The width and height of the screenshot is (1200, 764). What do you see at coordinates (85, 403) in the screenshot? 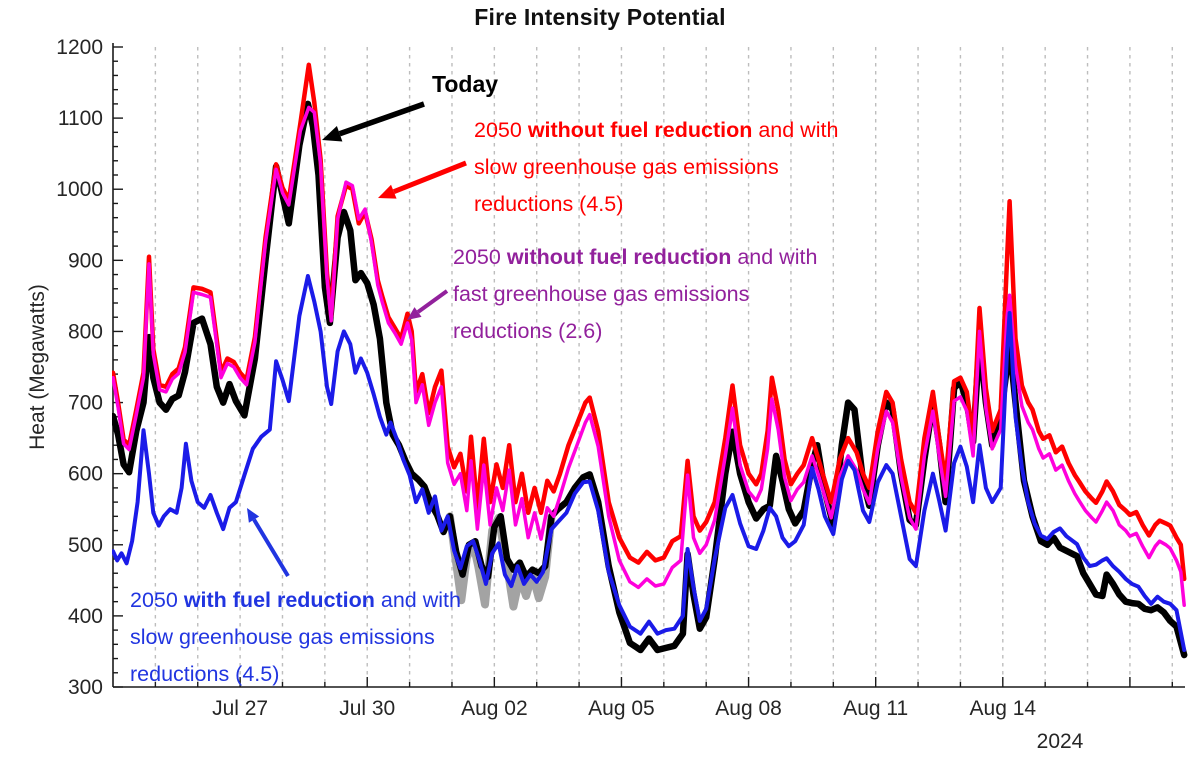
I see `y-tick-label: 700` at bounding box center [85, 403].